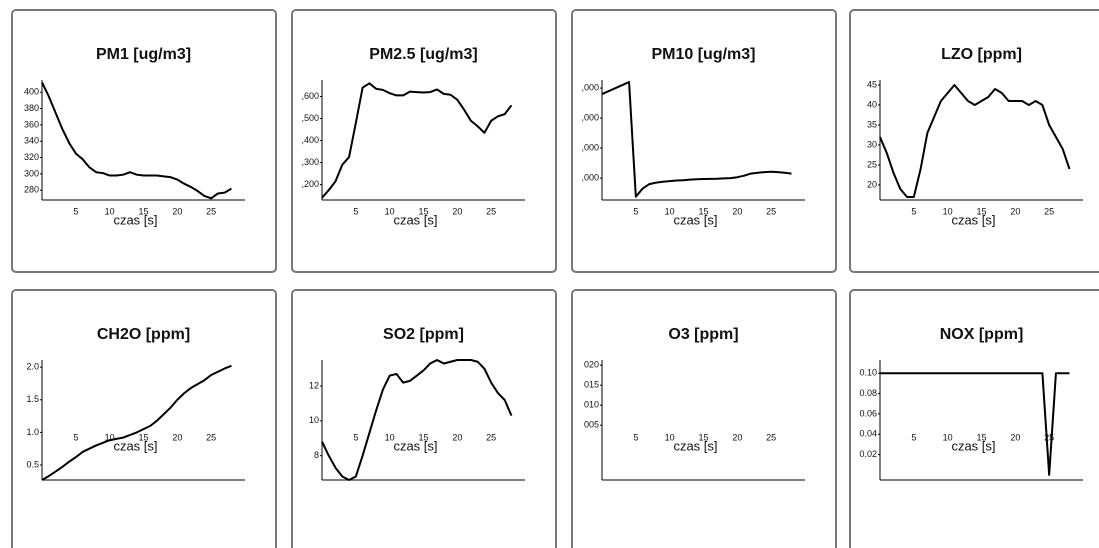 The height and width of the screenshot is (548, 1099). I want to click on y-tick-label: 005, so click(591, 425).